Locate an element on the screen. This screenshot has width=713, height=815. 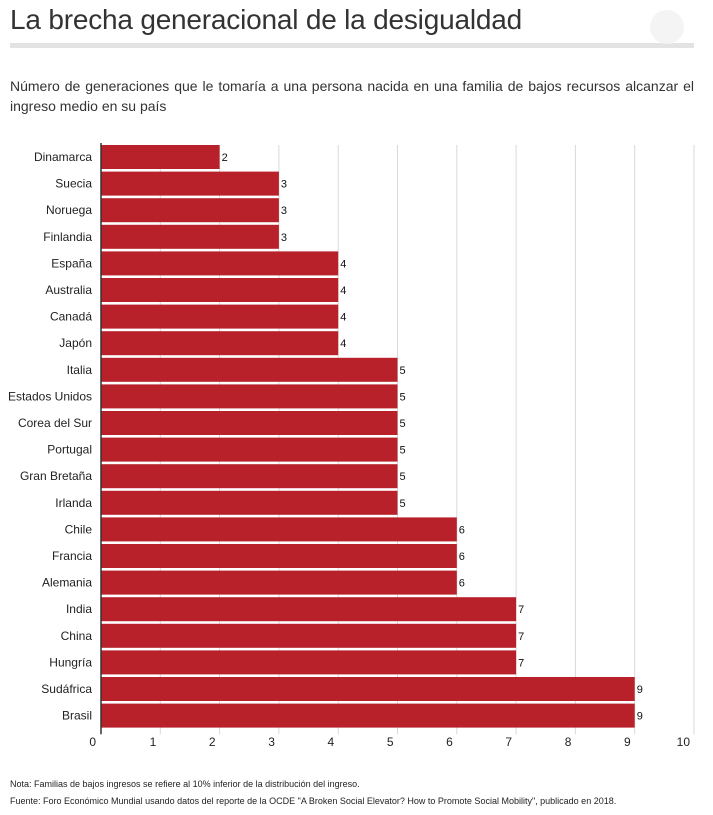
logo-icon is located at coordinates (667, 27).